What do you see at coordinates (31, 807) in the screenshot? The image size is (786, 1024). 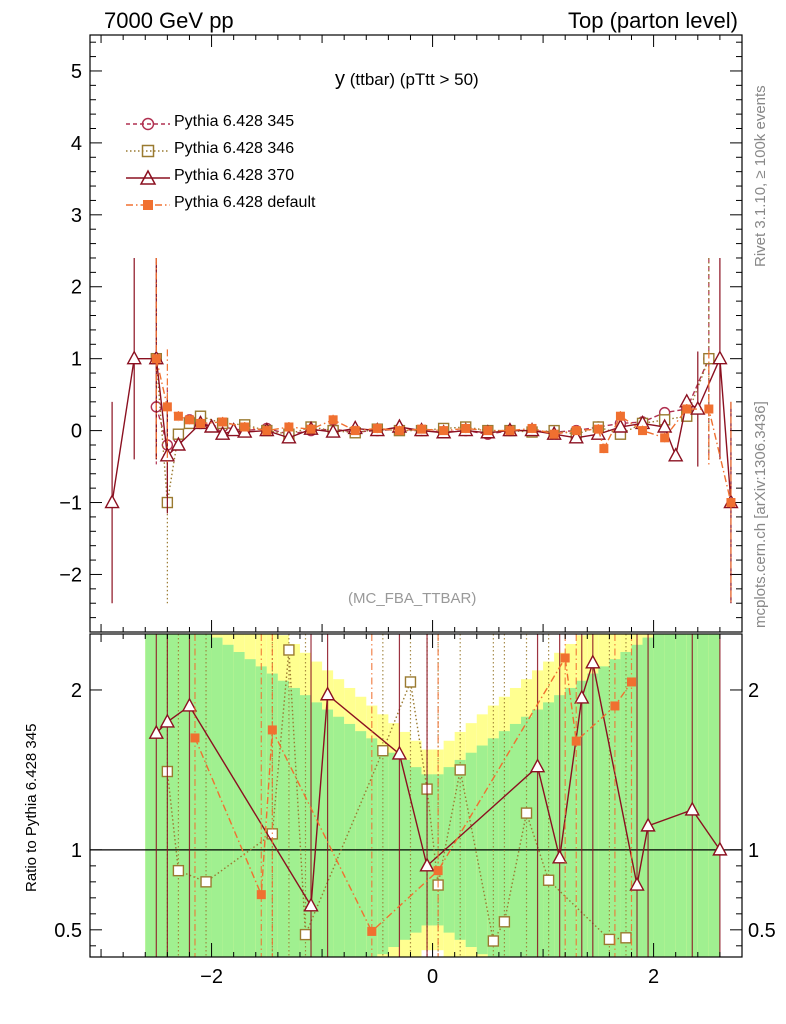 I see `ratio-y-axis-label: Ratio to Pythia 6.428 345` at bounding box center [31, 807].